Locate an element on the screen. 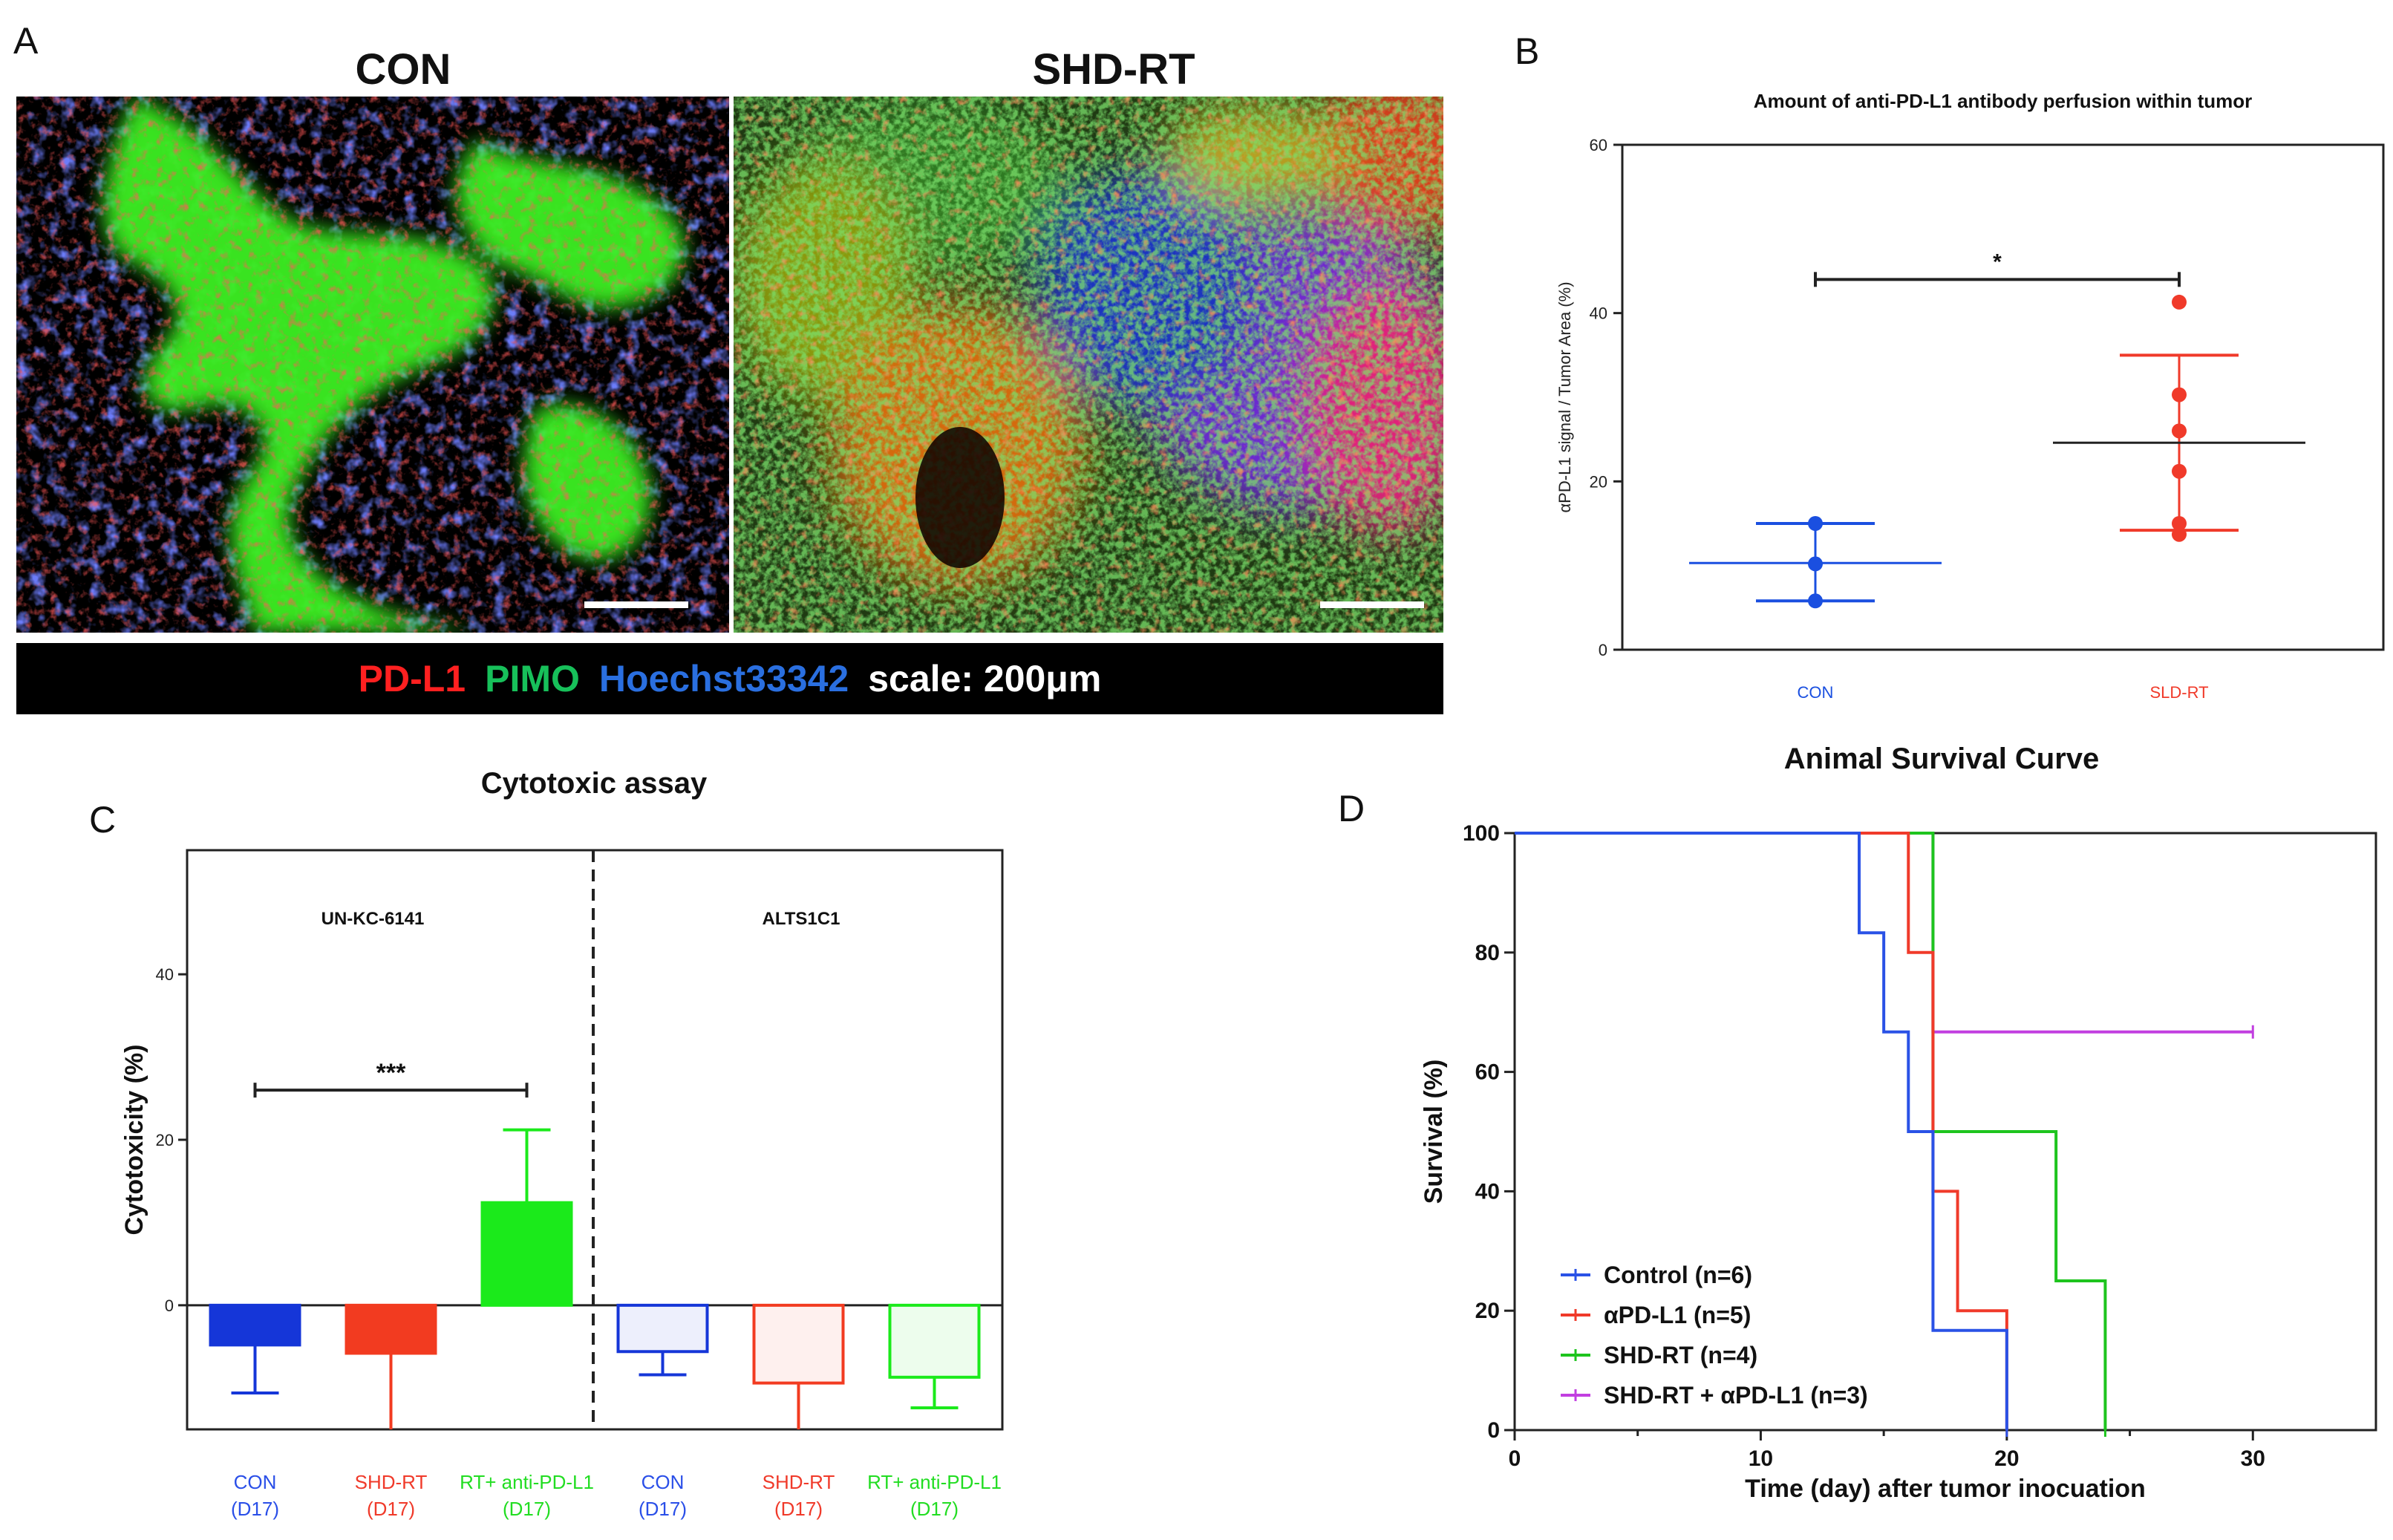 The width and height of the screenshot is (2393, 1540). chart-d-legend-label: SHD-RT + αPD-L1 (n=3) is located at coordinates (1736, 1395).